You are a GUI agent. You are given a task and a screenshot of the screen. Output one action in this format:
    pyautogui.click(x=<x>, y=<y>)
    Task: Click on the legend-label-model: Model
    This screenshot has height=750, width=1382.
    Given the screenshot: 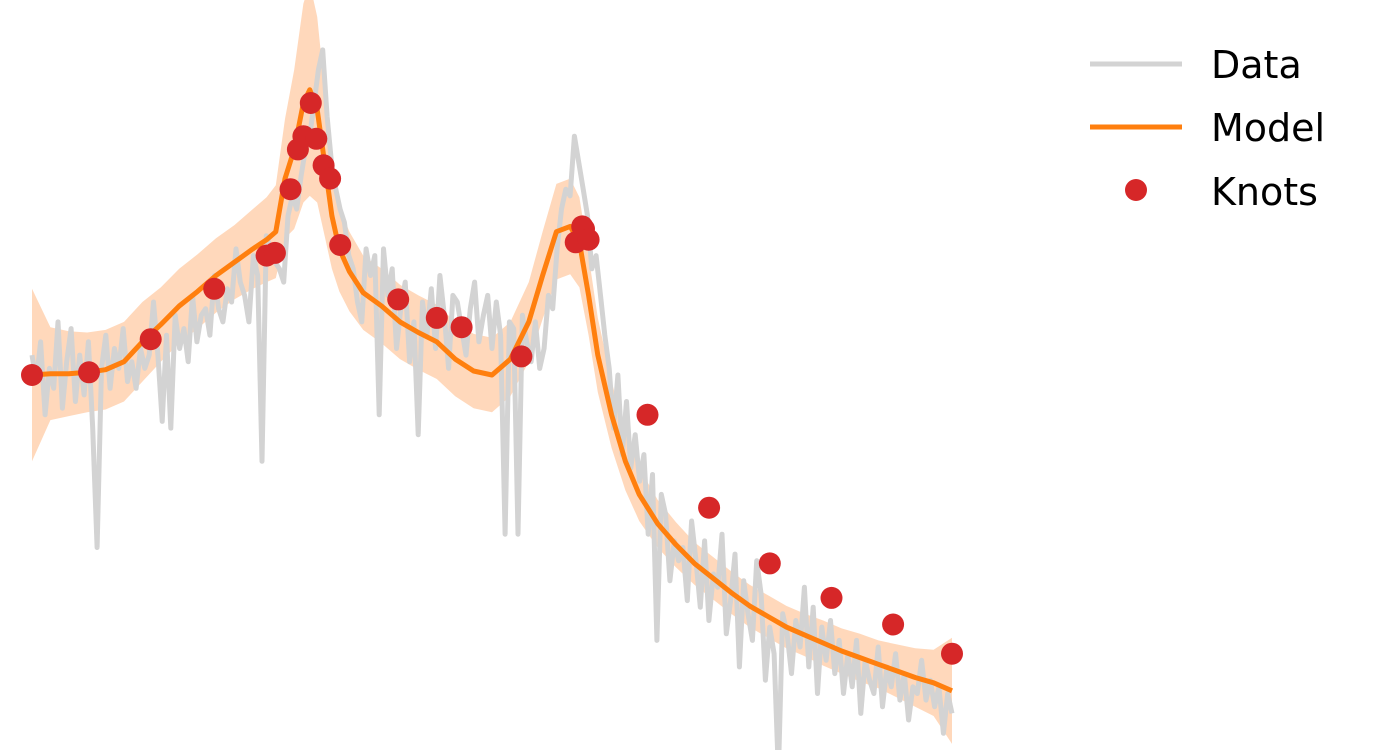 What is the action you would take?
    pyautogui.click(x=1268, y=128)
    